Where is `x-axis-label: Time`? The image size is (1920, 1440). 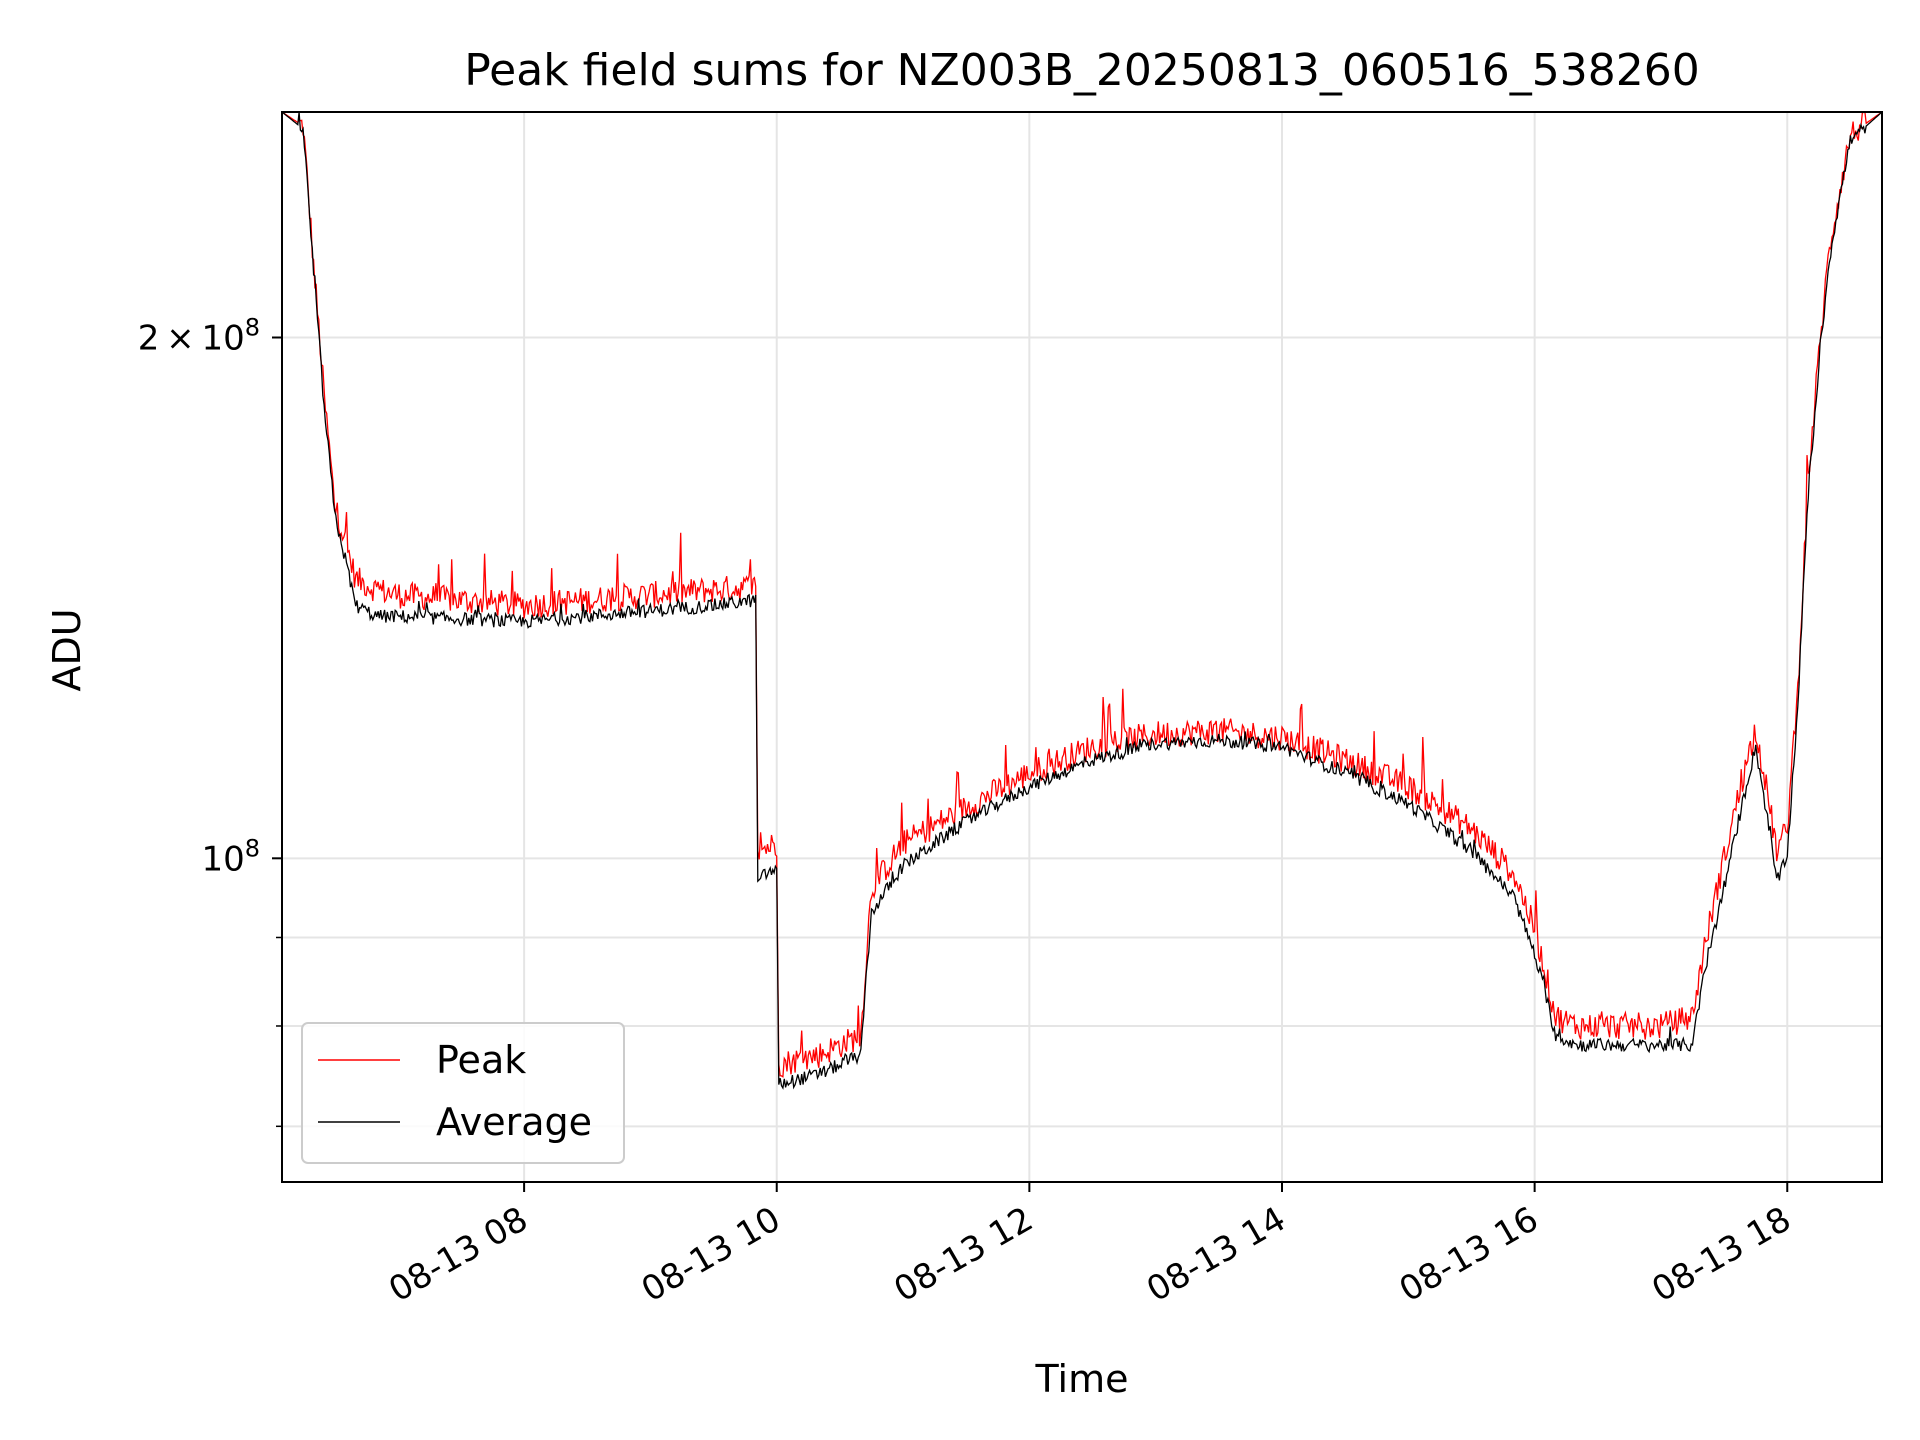 x-axis-label: Time is located at coordinates (1082, 1379).